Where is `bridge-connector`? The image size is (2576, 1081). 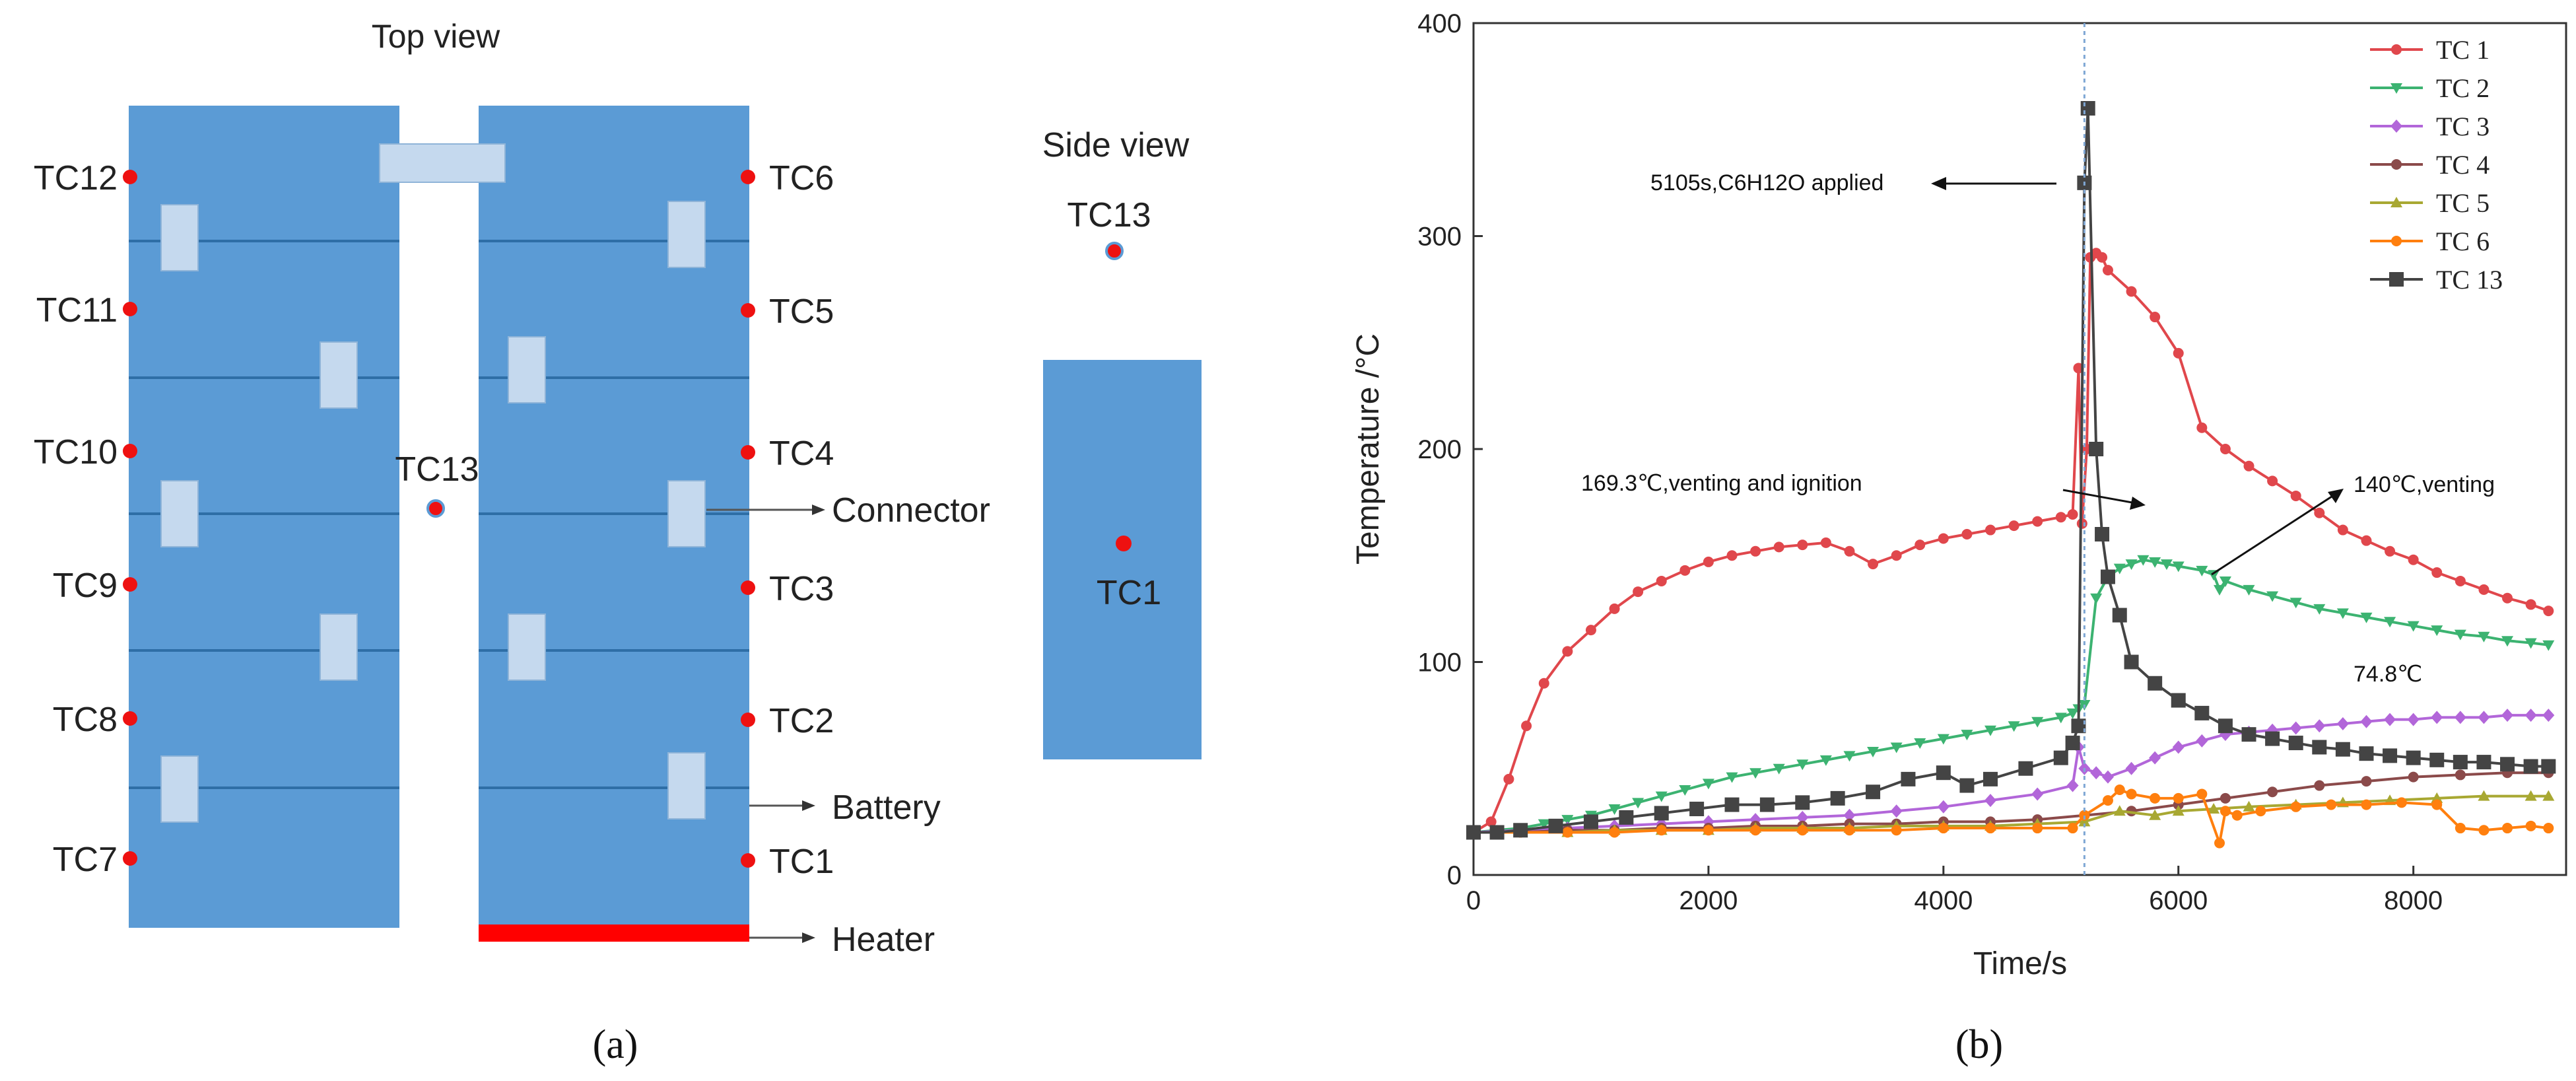 bridge-connector is located at coordinates (442, 163).